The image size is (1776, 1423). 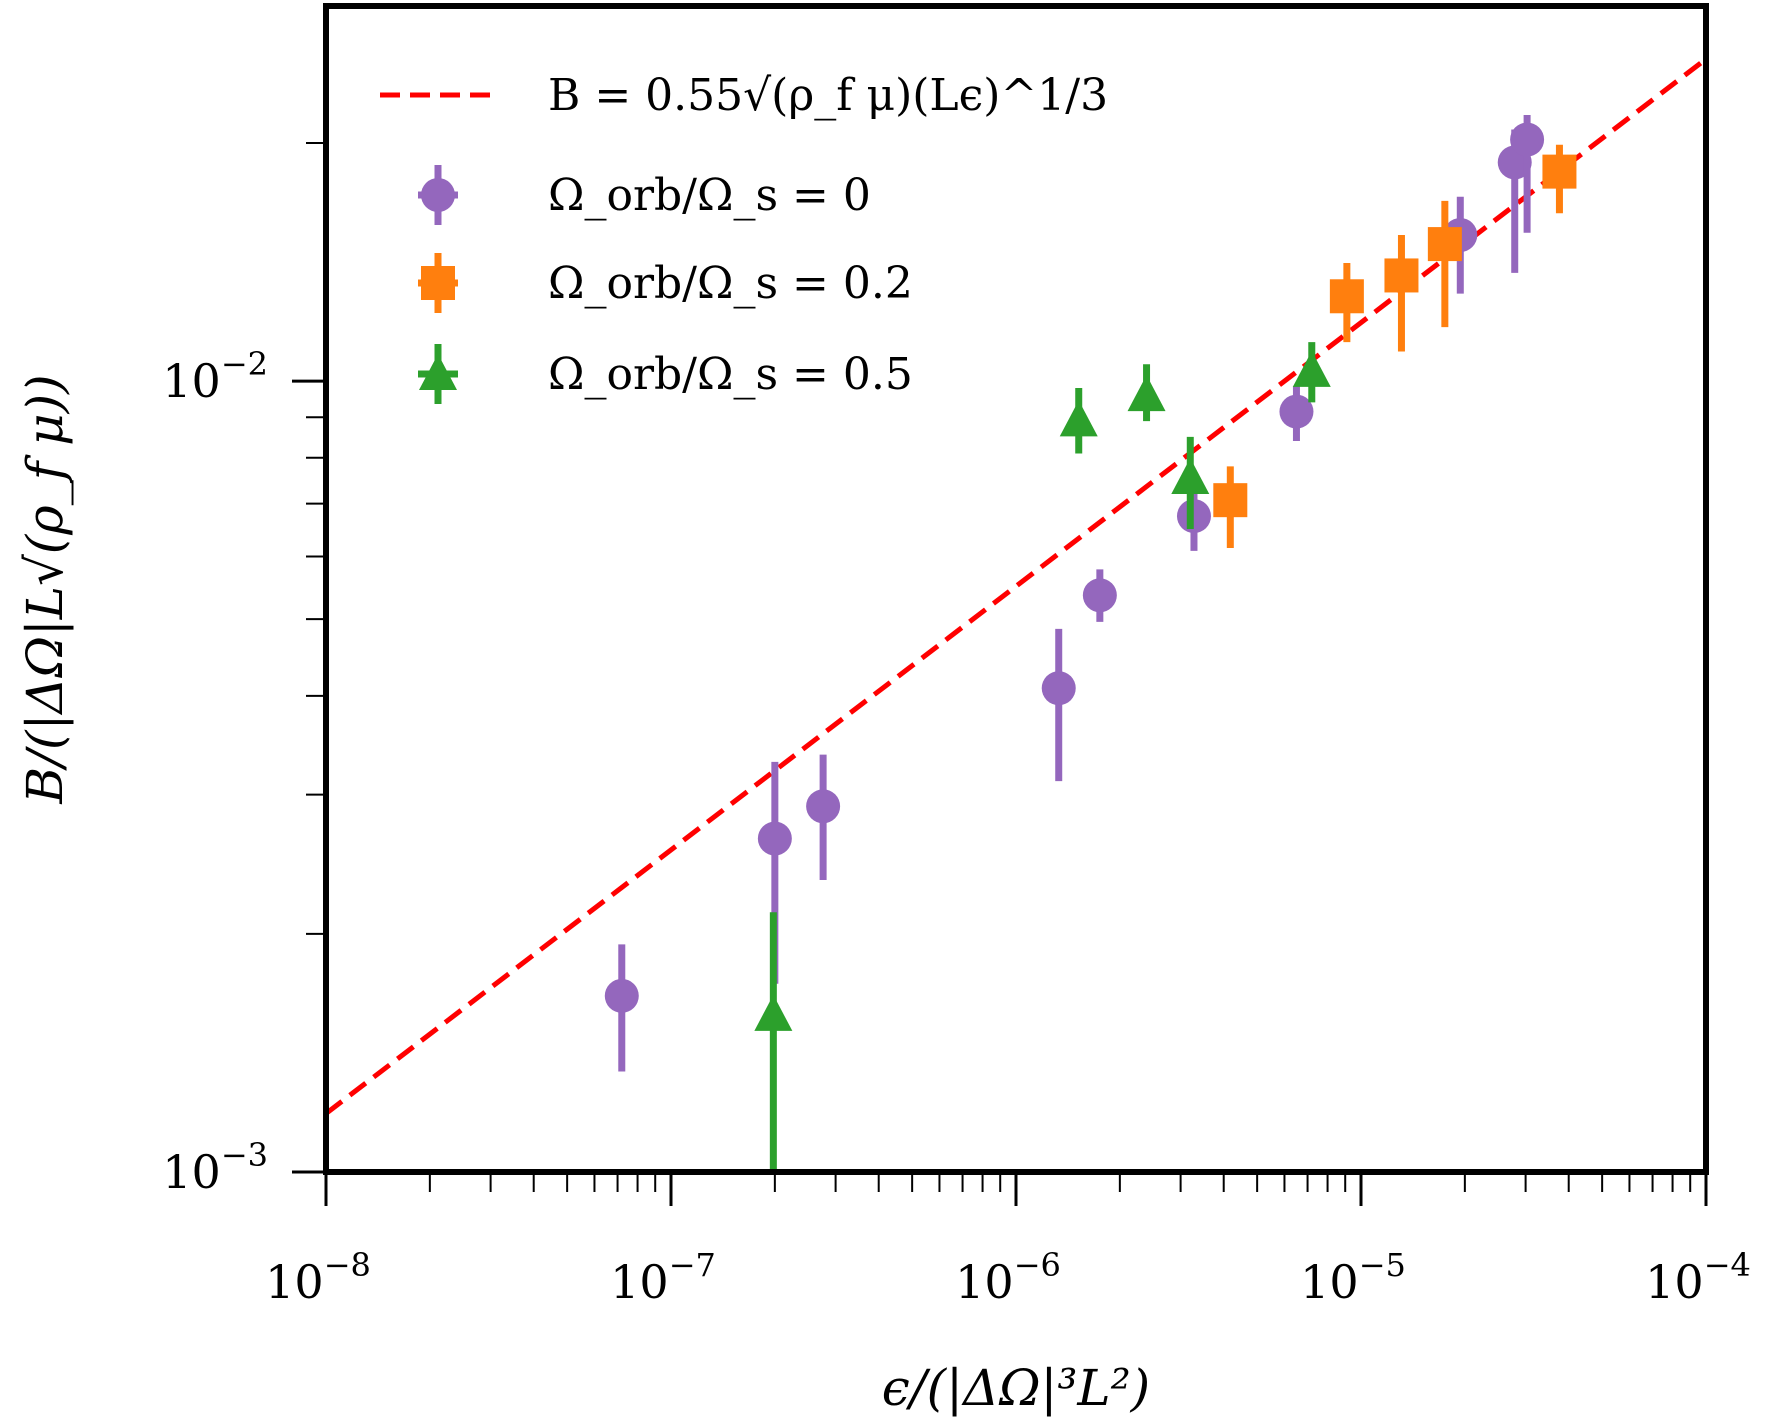 I want to click on x-tick-label: 10⁻⁴, so click(x=1698, y=1277).